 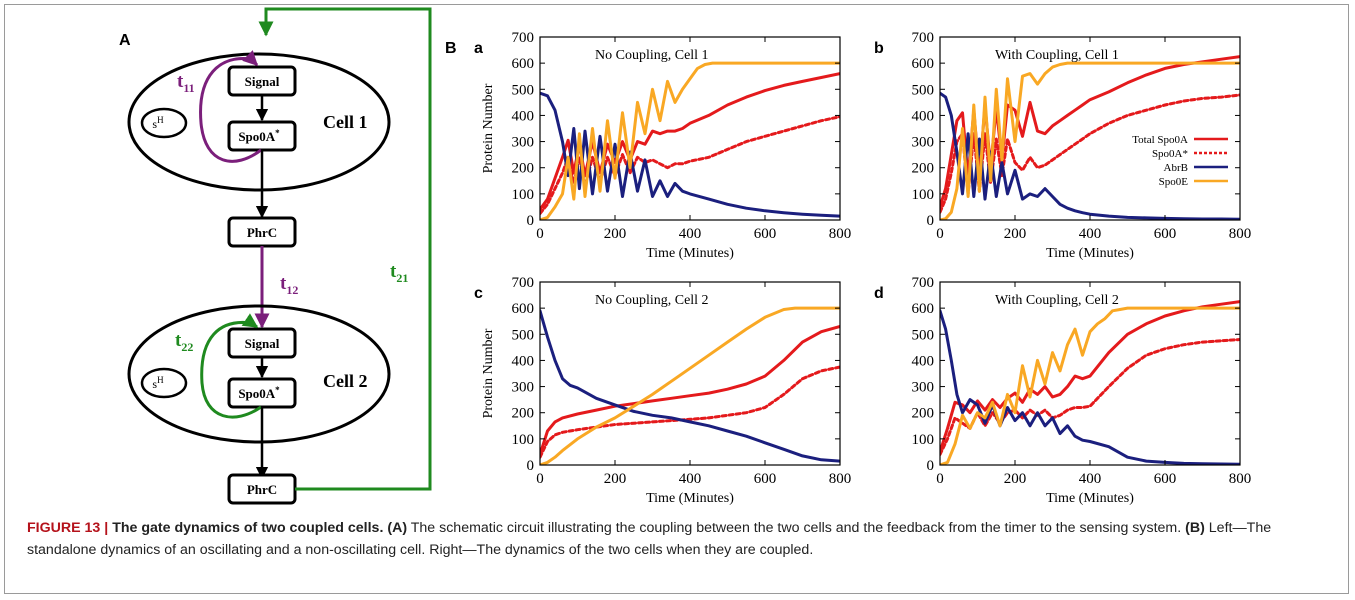 I want to click on cell1-spo0a-label: Spo0A*, so click(x=259, y=136).